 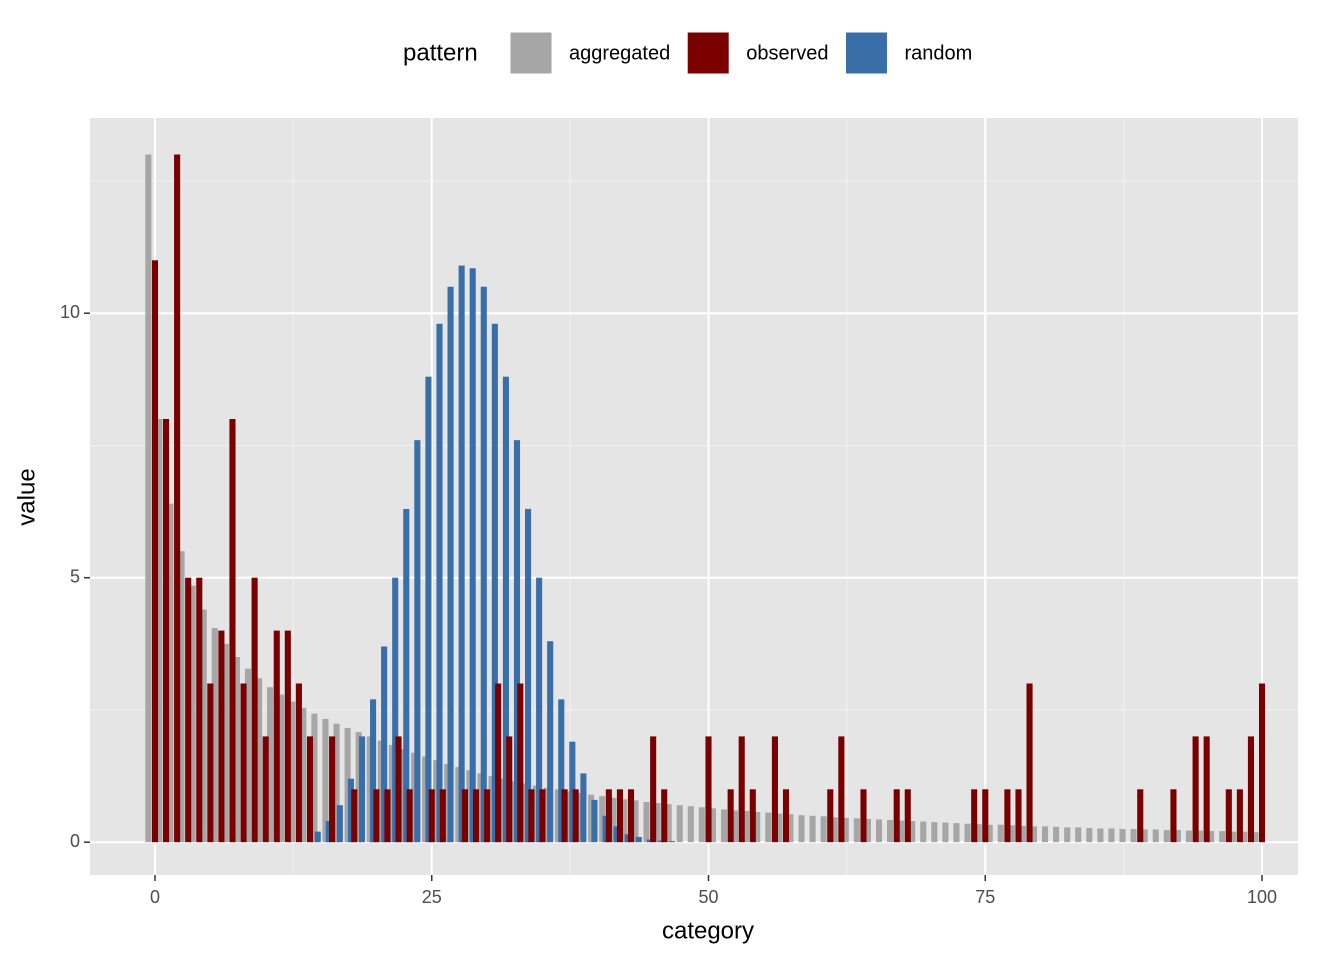 I want to click on y-tick-label: 5, so click(x=75, y=576).